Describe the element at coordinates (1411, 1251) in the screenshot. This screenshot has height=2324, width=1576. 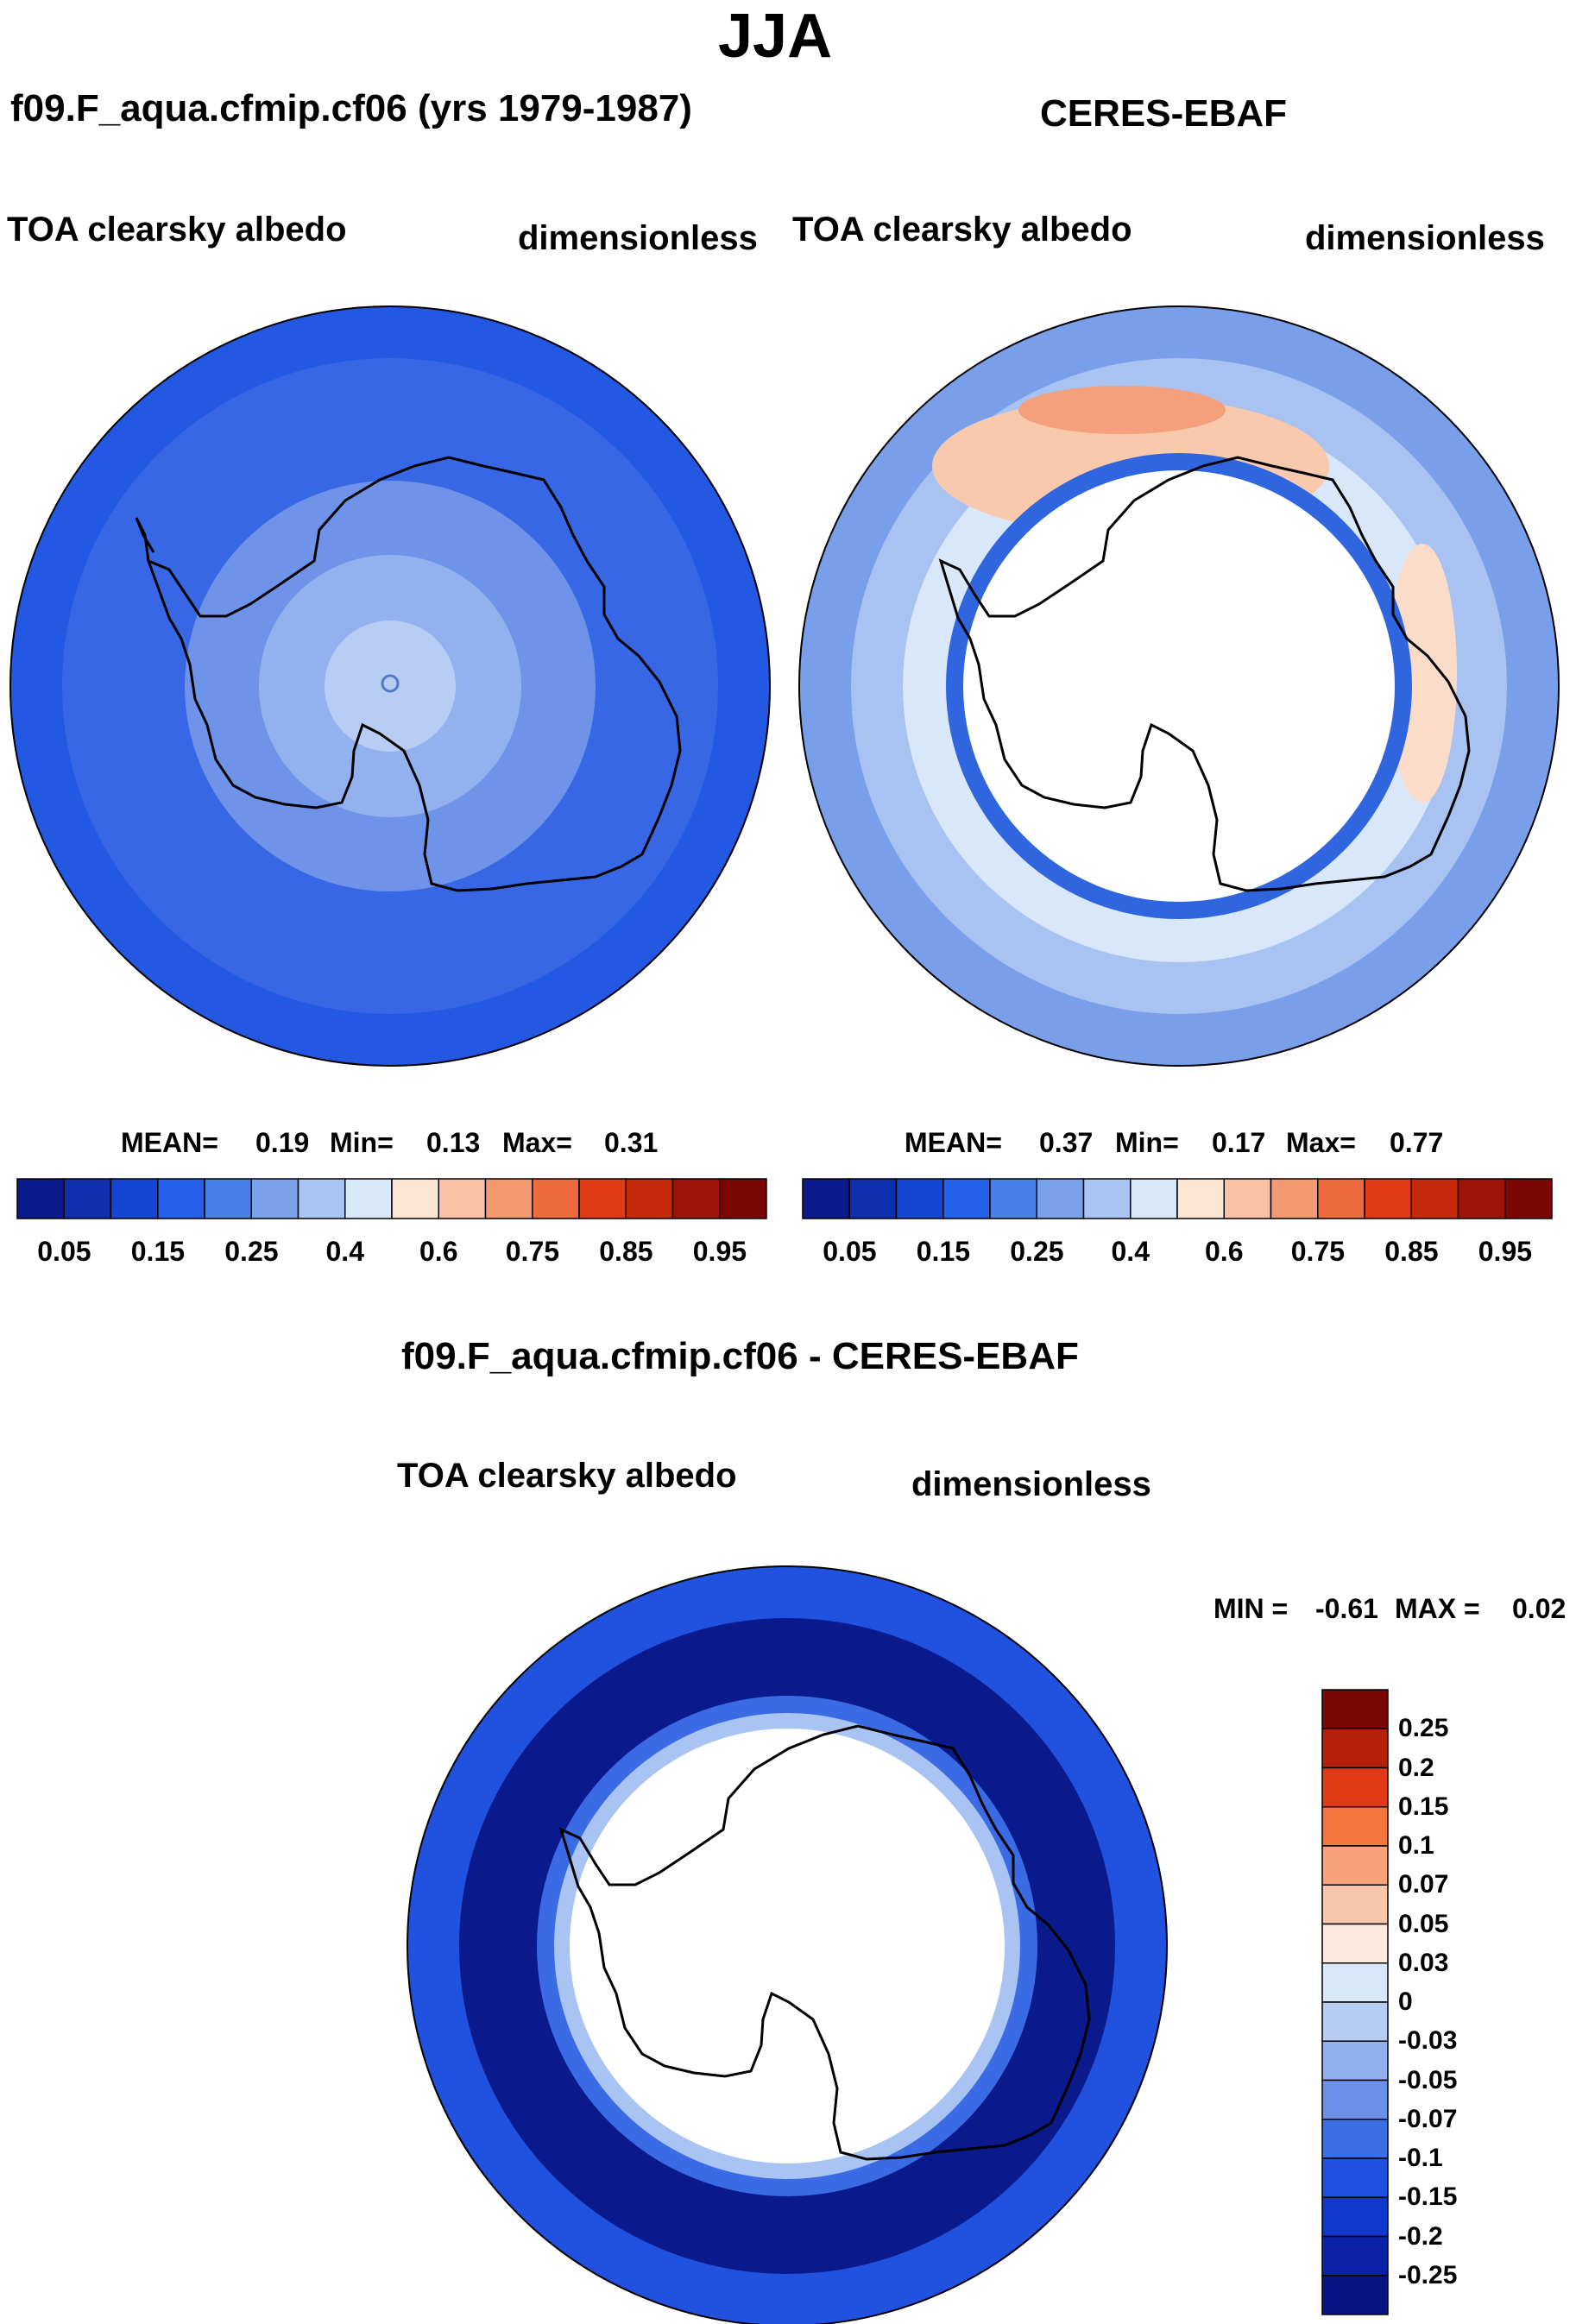
I see `obs-colorbar-tick-label: 0.85` at that location.